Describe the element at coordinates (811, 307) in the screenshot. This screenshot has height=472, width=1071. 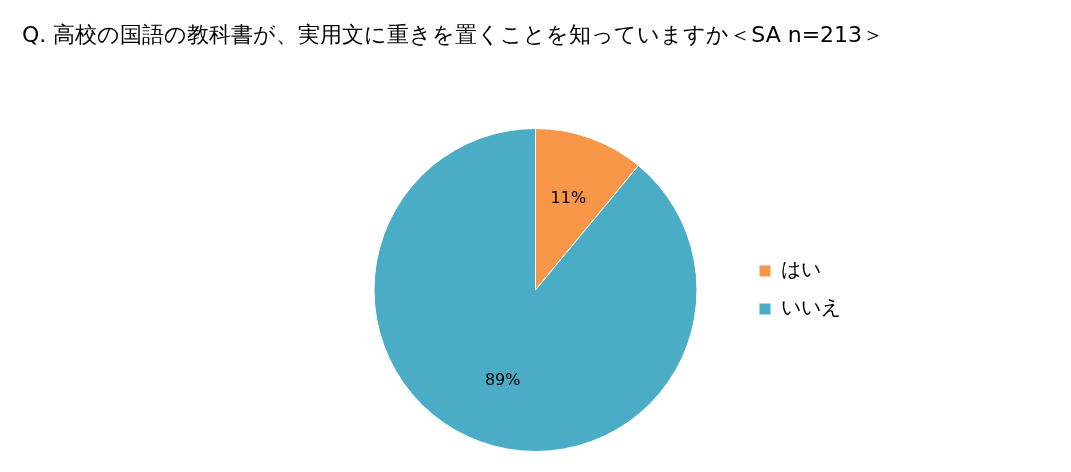
I see `legend-label: いいえ` at that location.